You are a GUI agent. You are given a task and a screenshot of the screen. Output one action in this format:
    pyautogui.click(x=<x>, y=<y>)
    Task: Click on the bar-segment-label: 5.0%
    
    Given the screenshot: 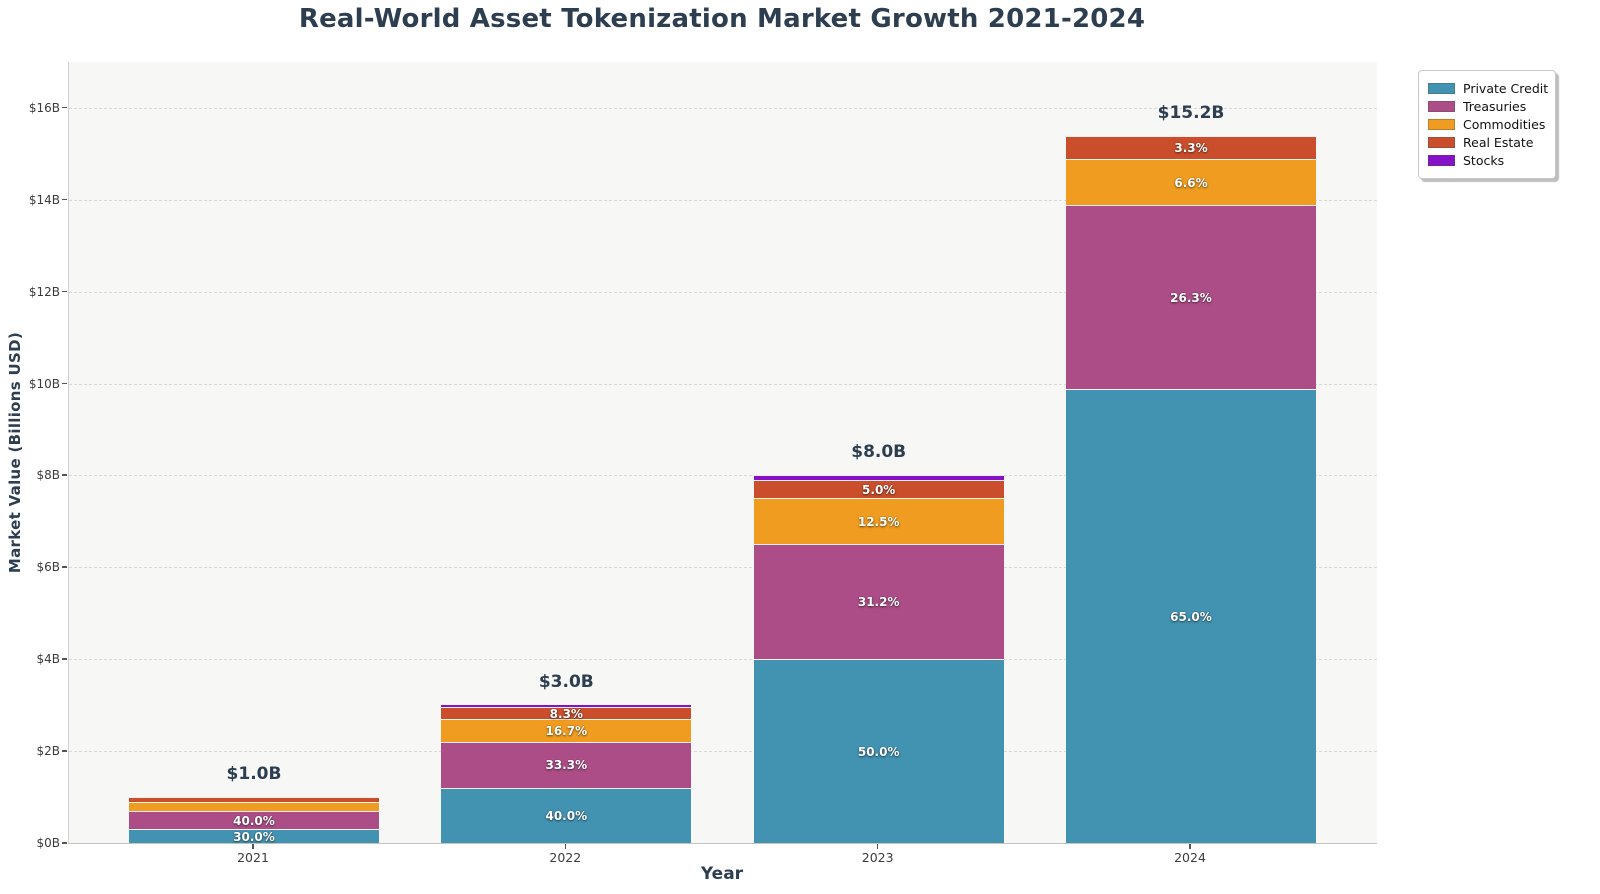 What is the action you would take?
    pyautogui.click(x=879, y=489)
    